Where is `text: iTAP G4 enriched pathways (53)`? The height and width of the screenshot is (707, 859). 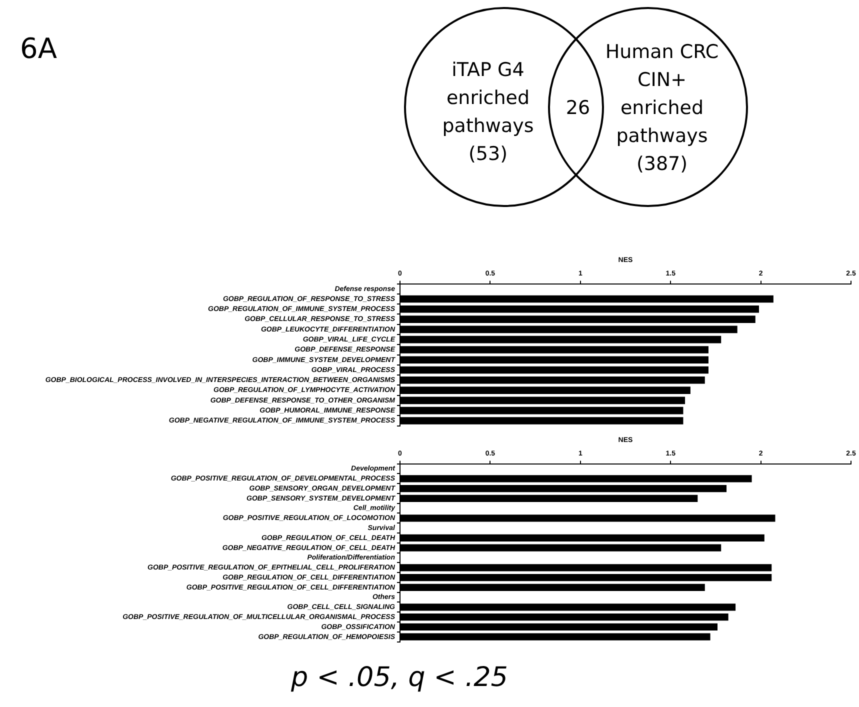
text: iTAP G4 enriched pathways (53) is located at coordinates (488, 112).